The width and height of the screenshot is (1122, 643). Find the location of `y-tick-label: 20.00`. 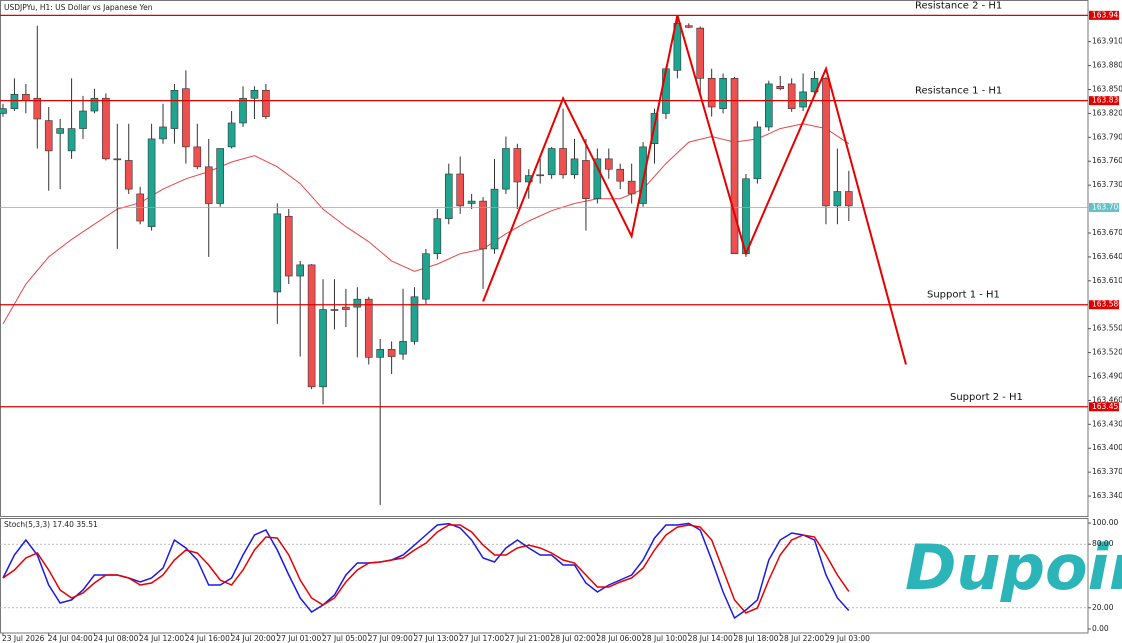

y-tick-label: 20.00 is located at coordinates (1103, 607).